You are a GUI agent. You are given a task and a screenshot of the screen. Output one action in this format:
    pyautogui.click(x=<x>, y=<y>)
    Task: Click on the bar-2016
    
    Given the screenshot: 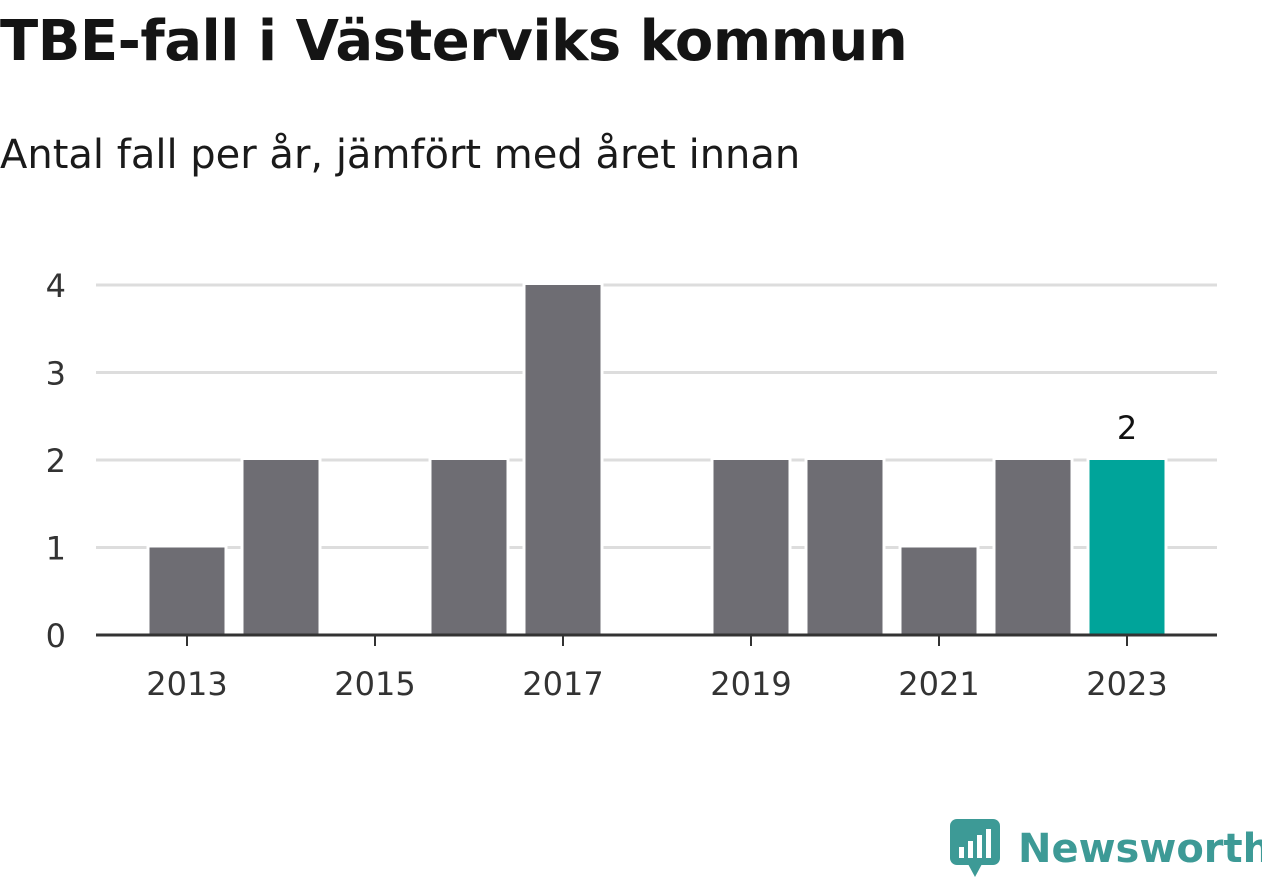 What is the action you would take?
    pyautogui.click(x=469, y=547)
    